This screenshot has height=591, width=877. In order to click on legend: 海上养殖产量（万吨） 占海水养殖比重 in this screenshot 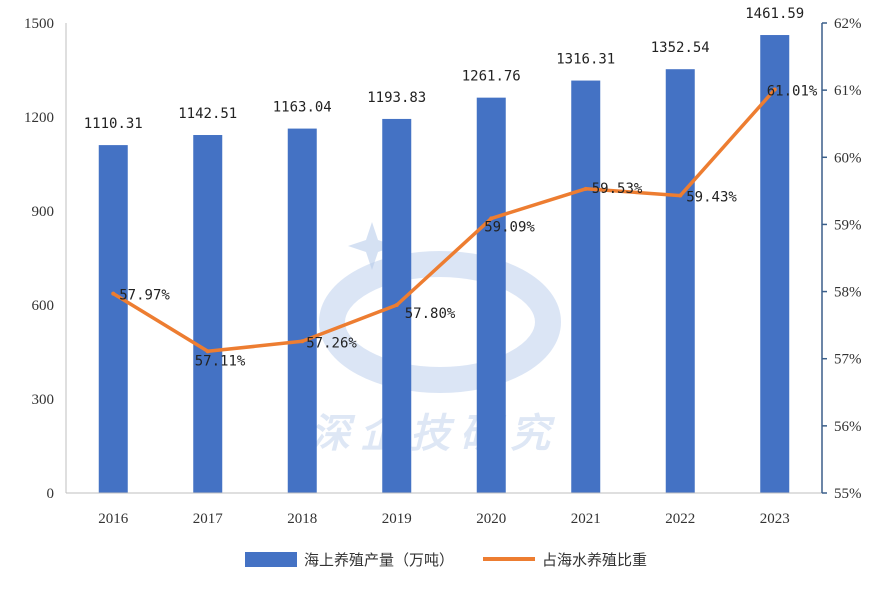, I will do `click(446, 560)`.